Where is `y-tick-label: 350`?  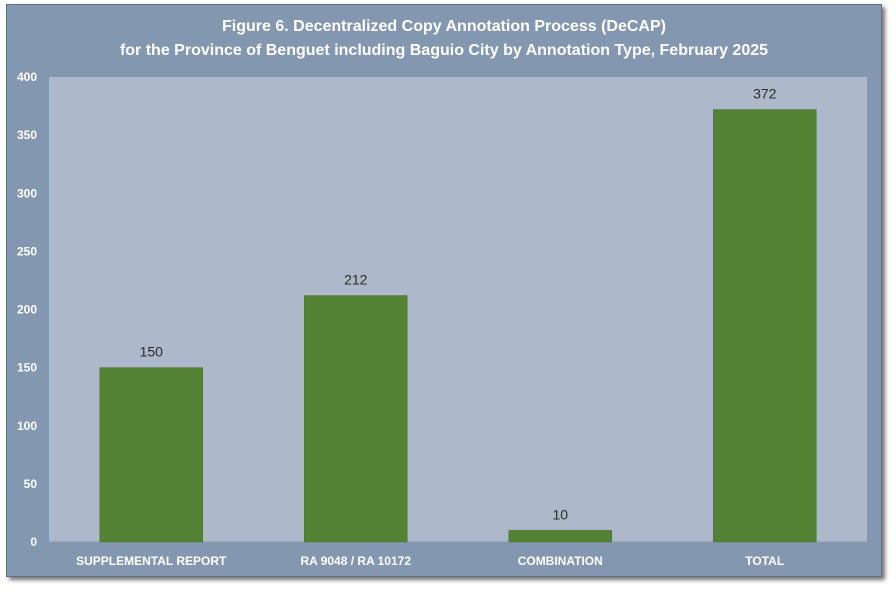
y-tick-label: 350 is located at coordinates (27, 135).